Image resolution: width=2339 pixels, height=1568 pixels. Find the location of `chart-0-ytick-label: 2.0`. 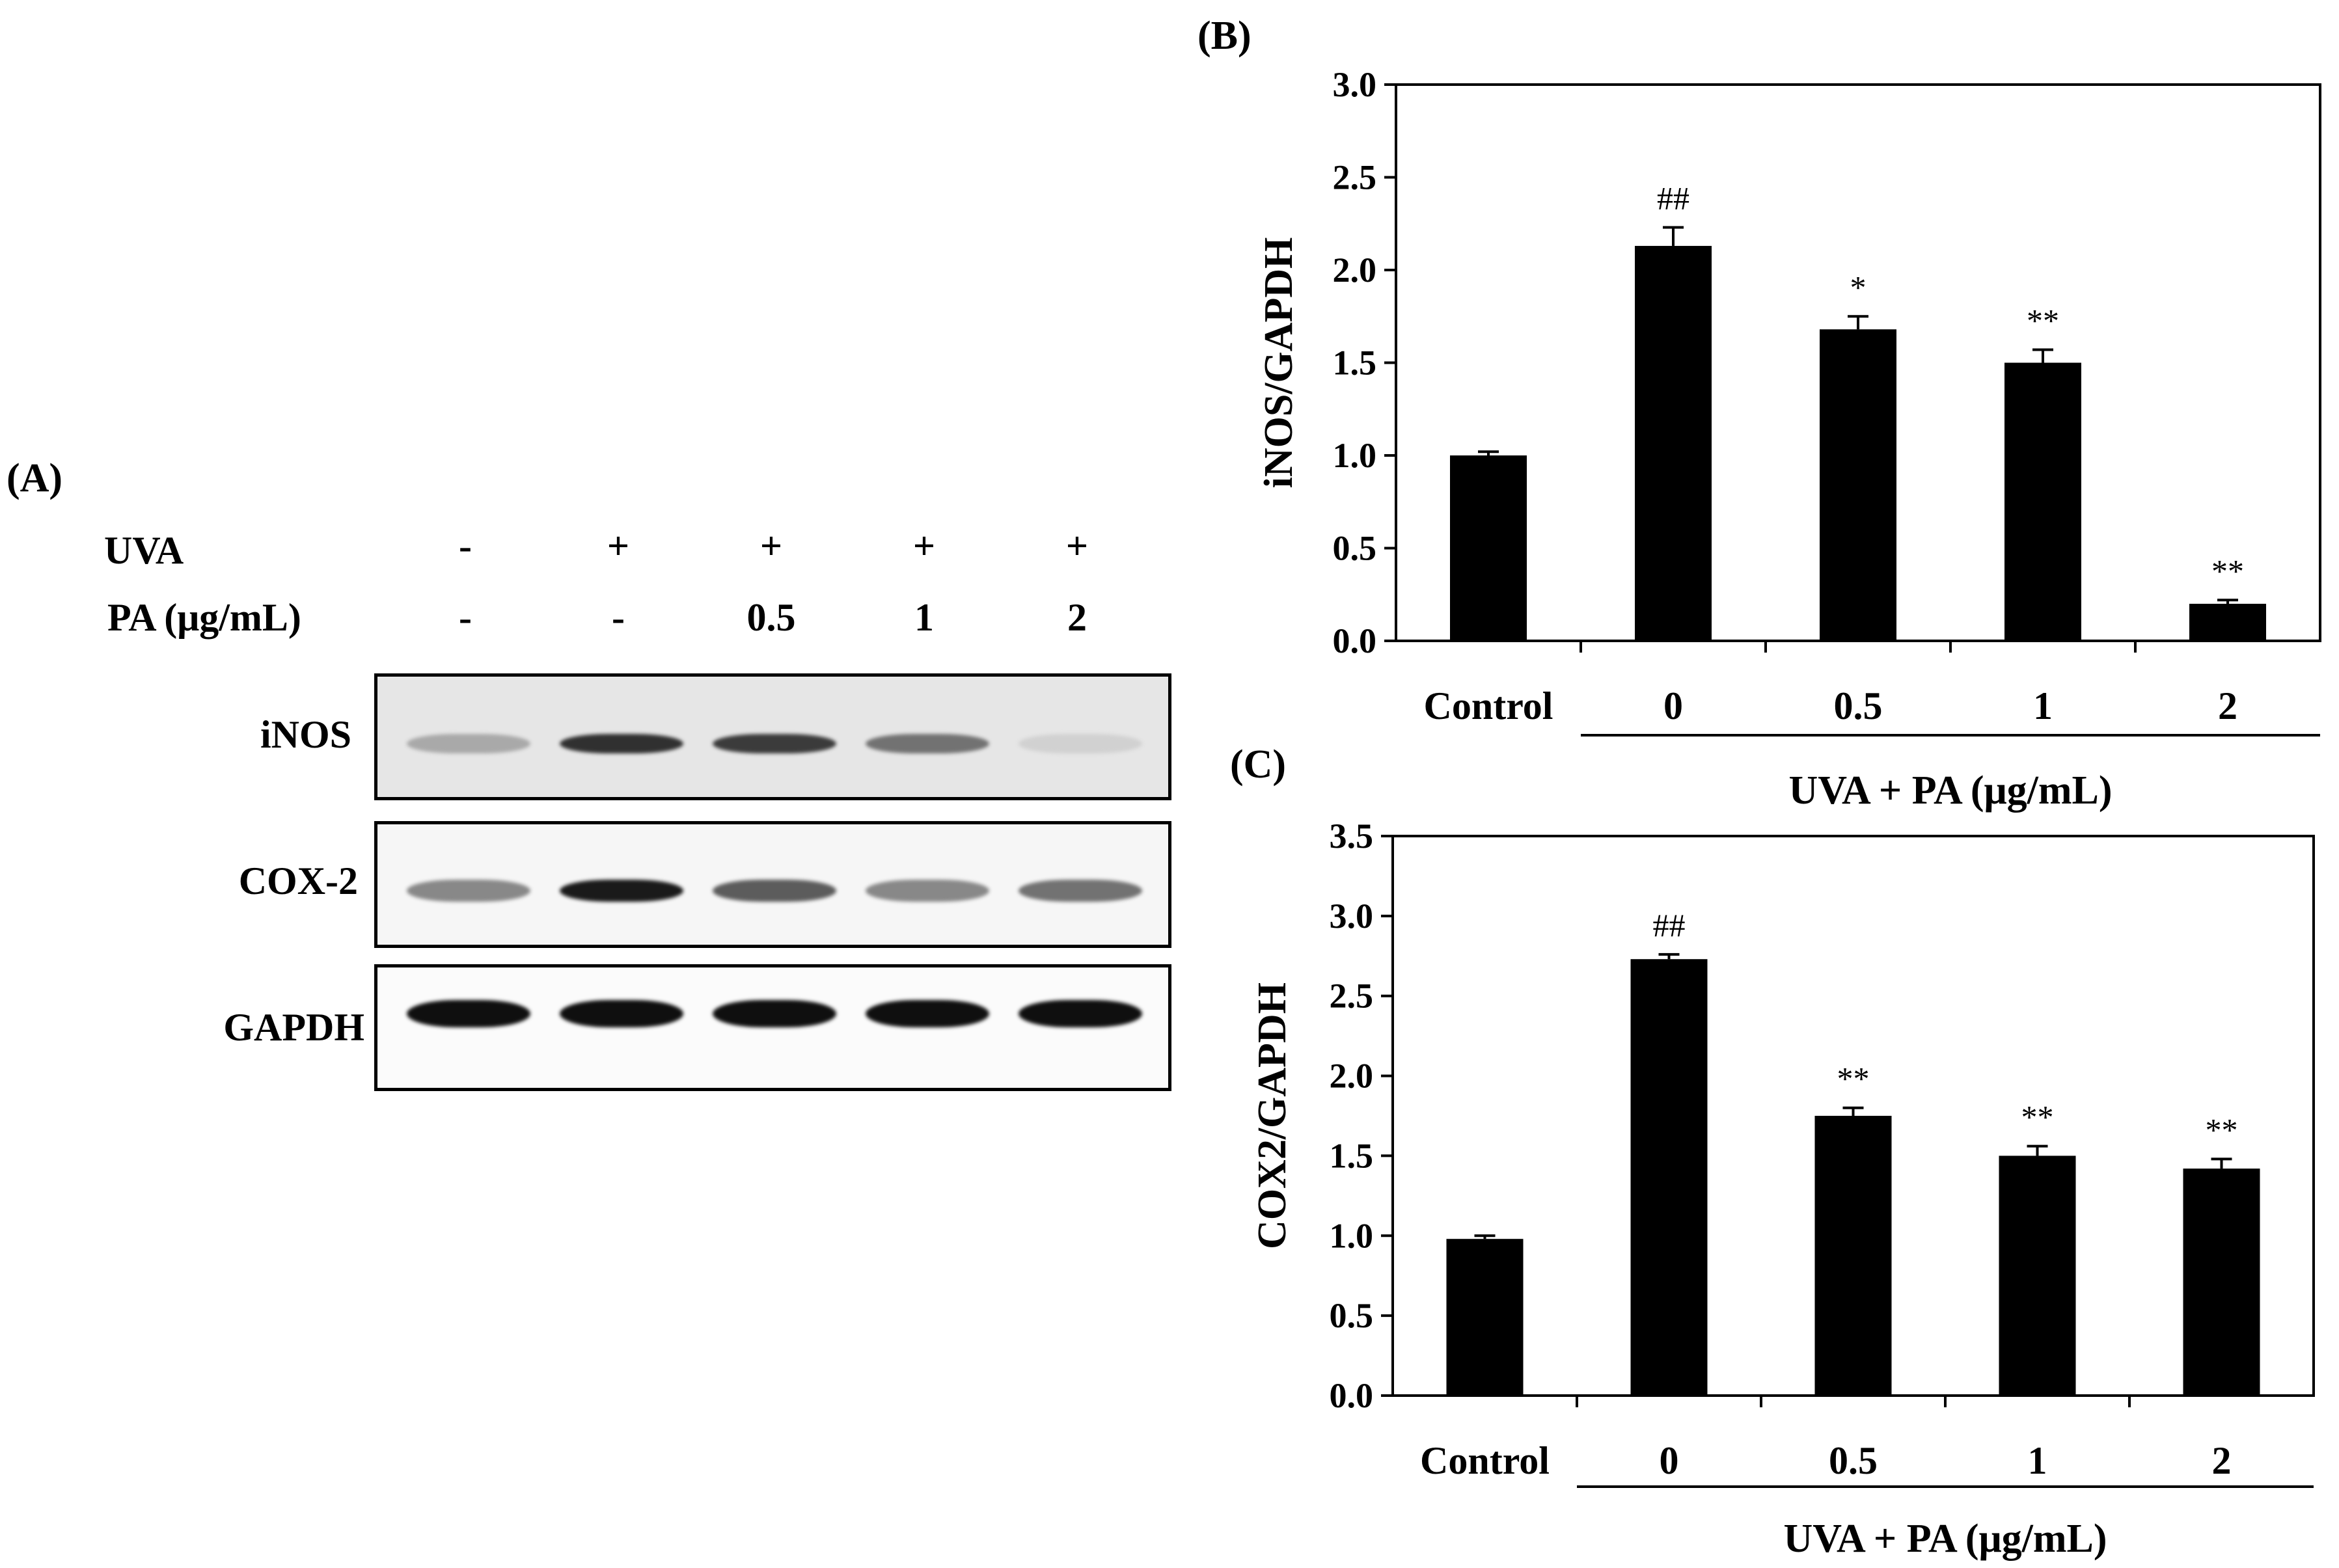

chart-0-ytick-label: 2.0 is located at coordinates (1355, 270).